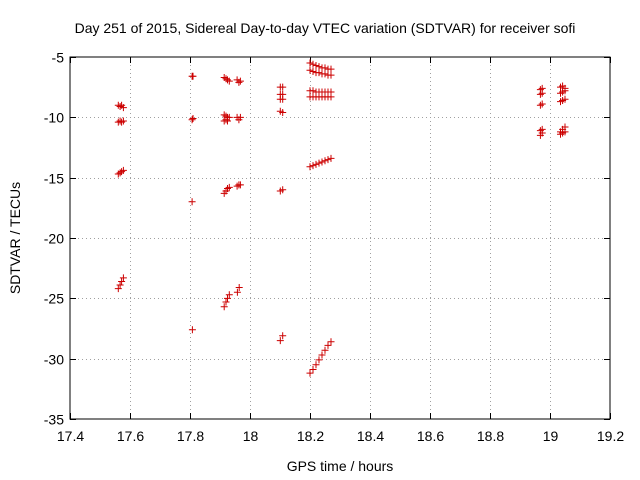 This screenshot has height=480, width=640. What do you see at coordinates (54, 179) in the screenshot?
I see `y-tick-label: -15` at bounding box center [54, 179].